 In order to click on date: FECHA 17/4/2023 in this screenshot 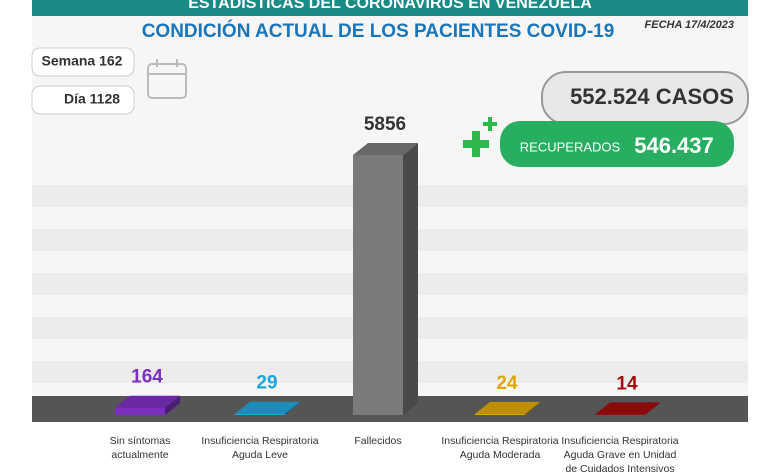, I will do `click(689, 25)`.